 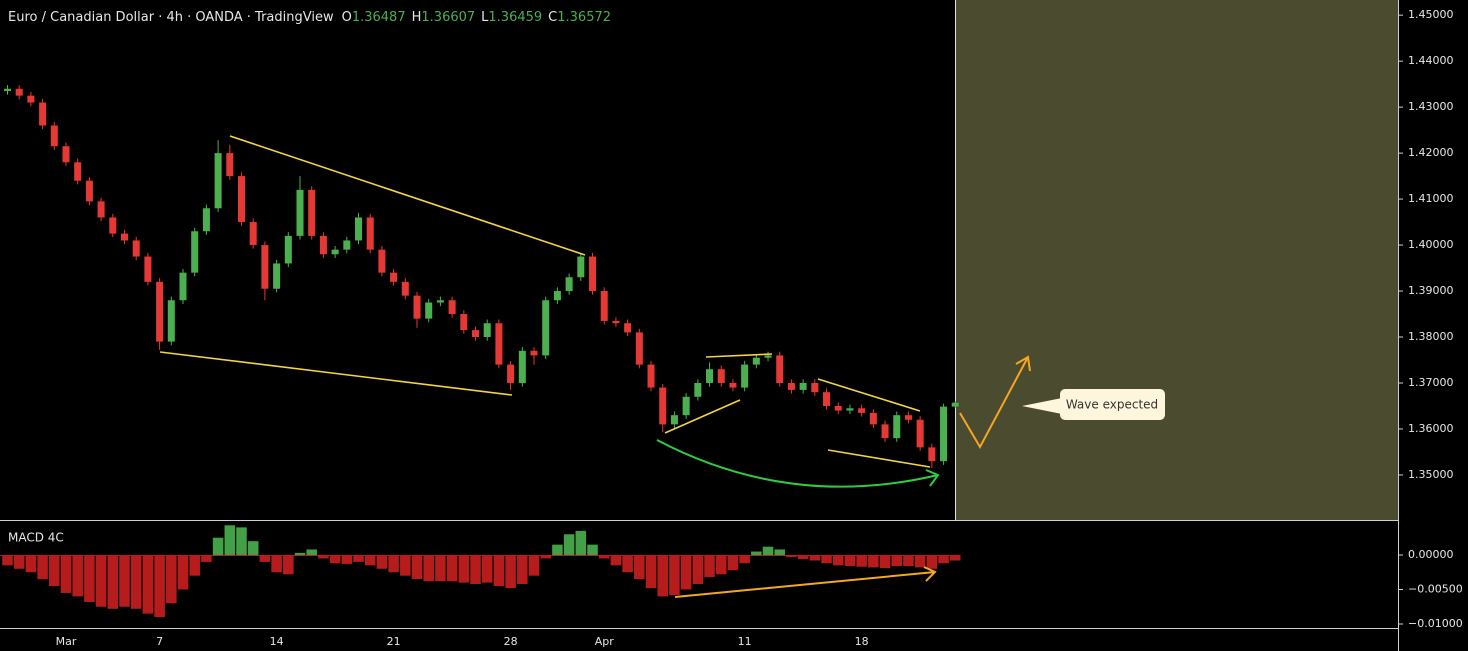 What do you see at coordinates (1431, 428) in the screenshot?
I see `y-tick-label: 1.36000` at bounding box center [1431, 428].